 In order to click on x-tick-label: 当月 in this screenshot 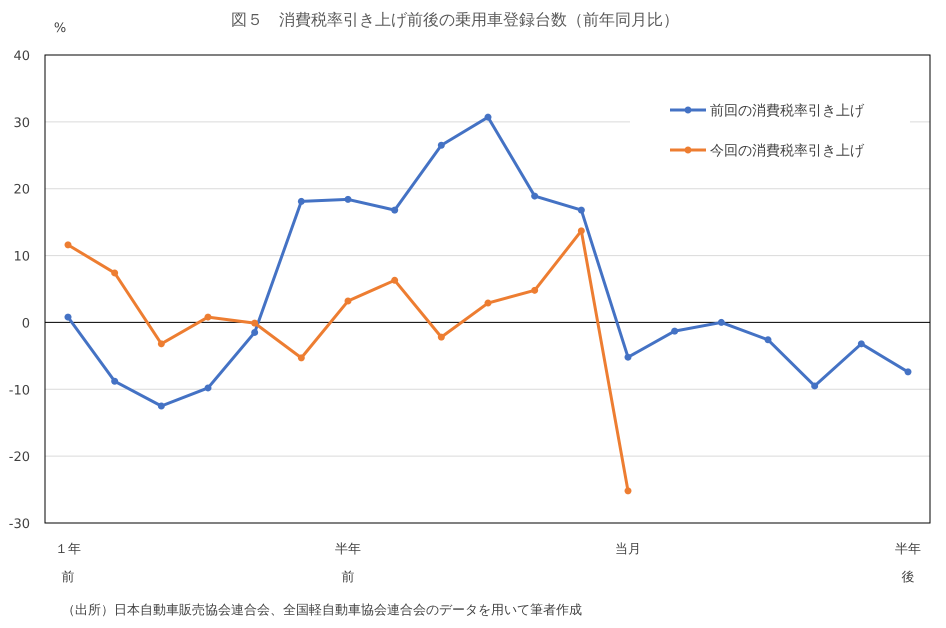, I will do `click(628, 549)`.